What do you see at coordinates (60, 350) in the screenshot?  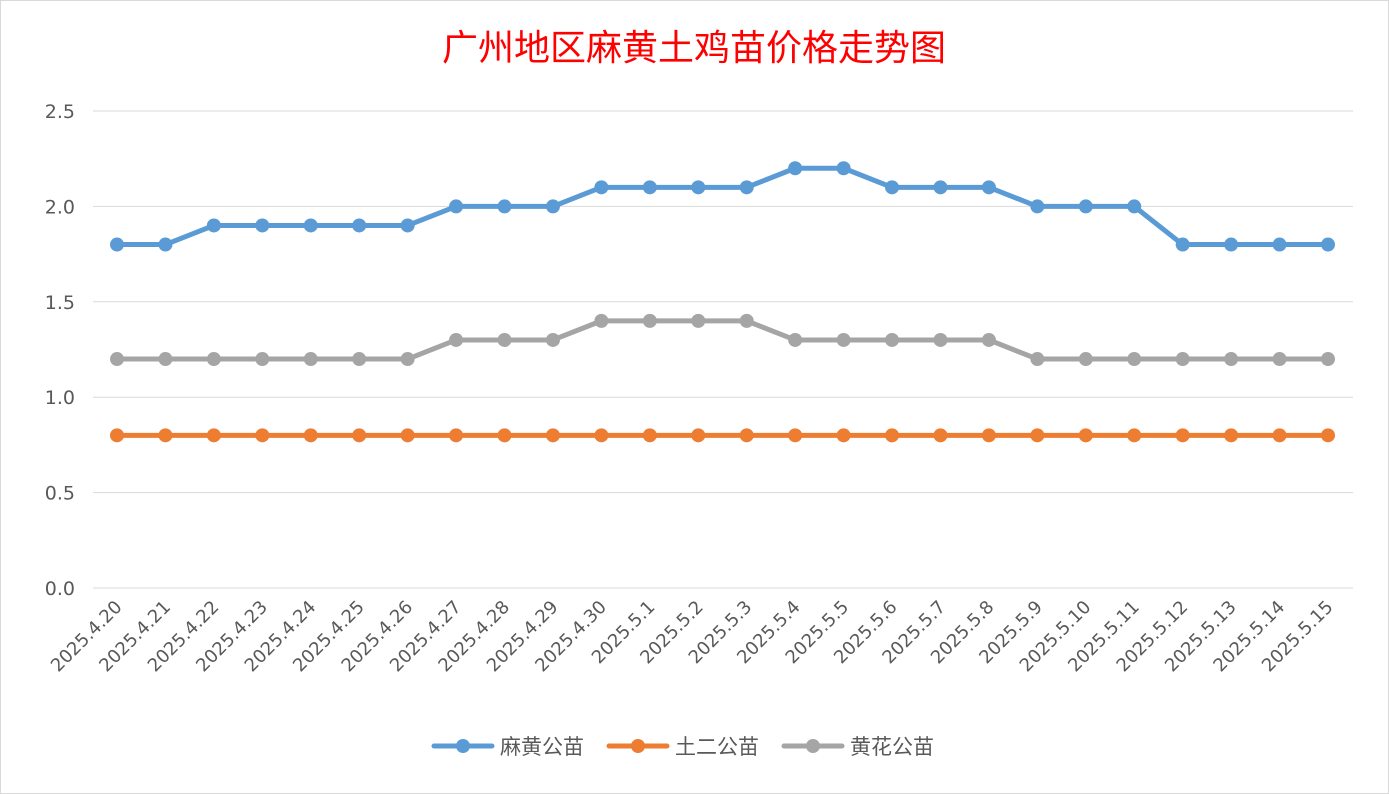 I see `y-axis-ticks: 0.0 0.5 1.0 1.5 2.0 2.5` at bounding box center [60, 350].